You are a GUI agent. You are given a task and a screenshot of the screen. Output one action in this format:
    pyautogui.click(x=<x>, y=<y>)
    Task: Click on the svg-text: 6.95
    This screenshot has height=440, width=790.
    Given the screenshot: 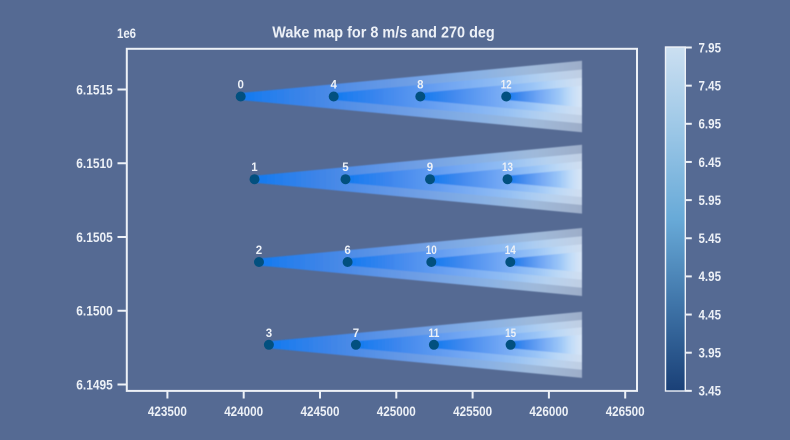 What is the action you would take?
    pyautogui.click(x=710, y=124)
    